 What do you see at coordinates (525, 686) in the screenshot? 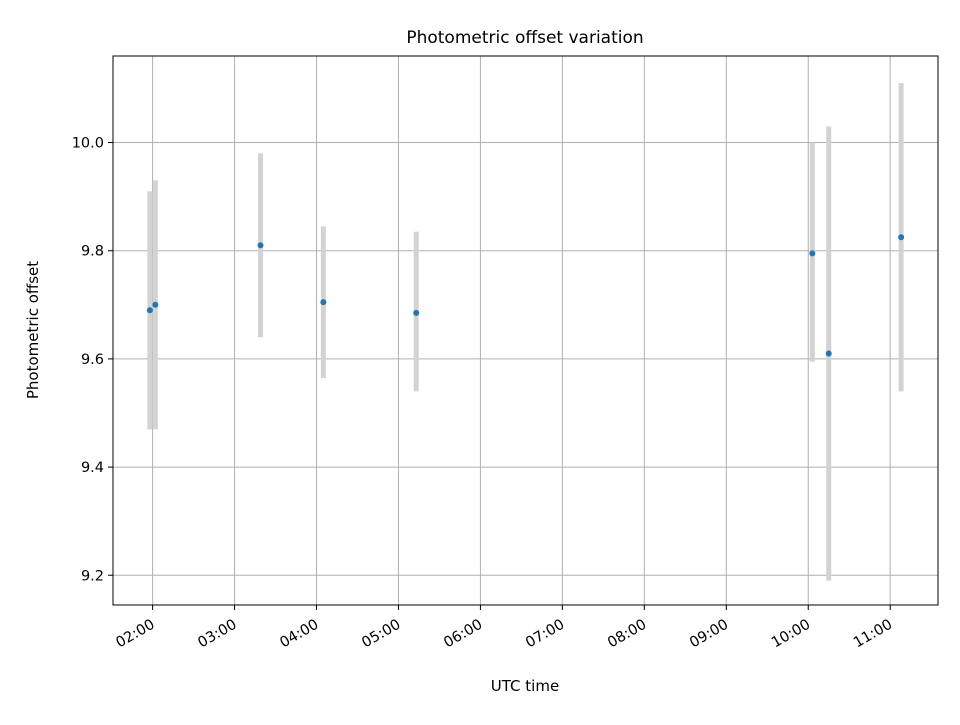
I see `x-axis-label: UTC time` at bounding box center [525, 686].